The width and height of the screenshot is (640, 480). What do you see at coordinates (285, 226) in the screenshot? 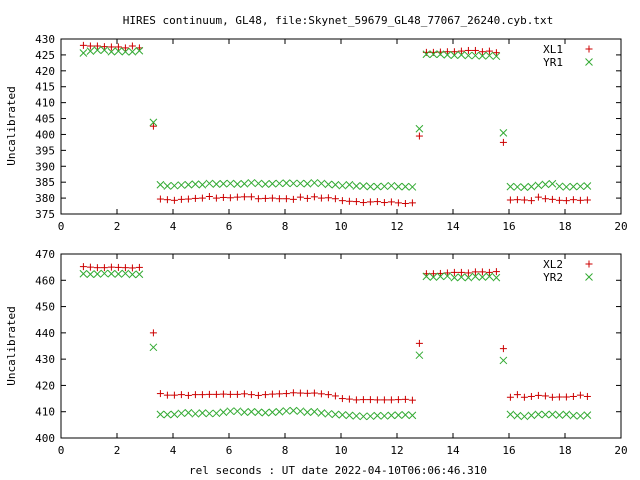
I see `x-tick-label: 8` at bounding box center [285, 226].